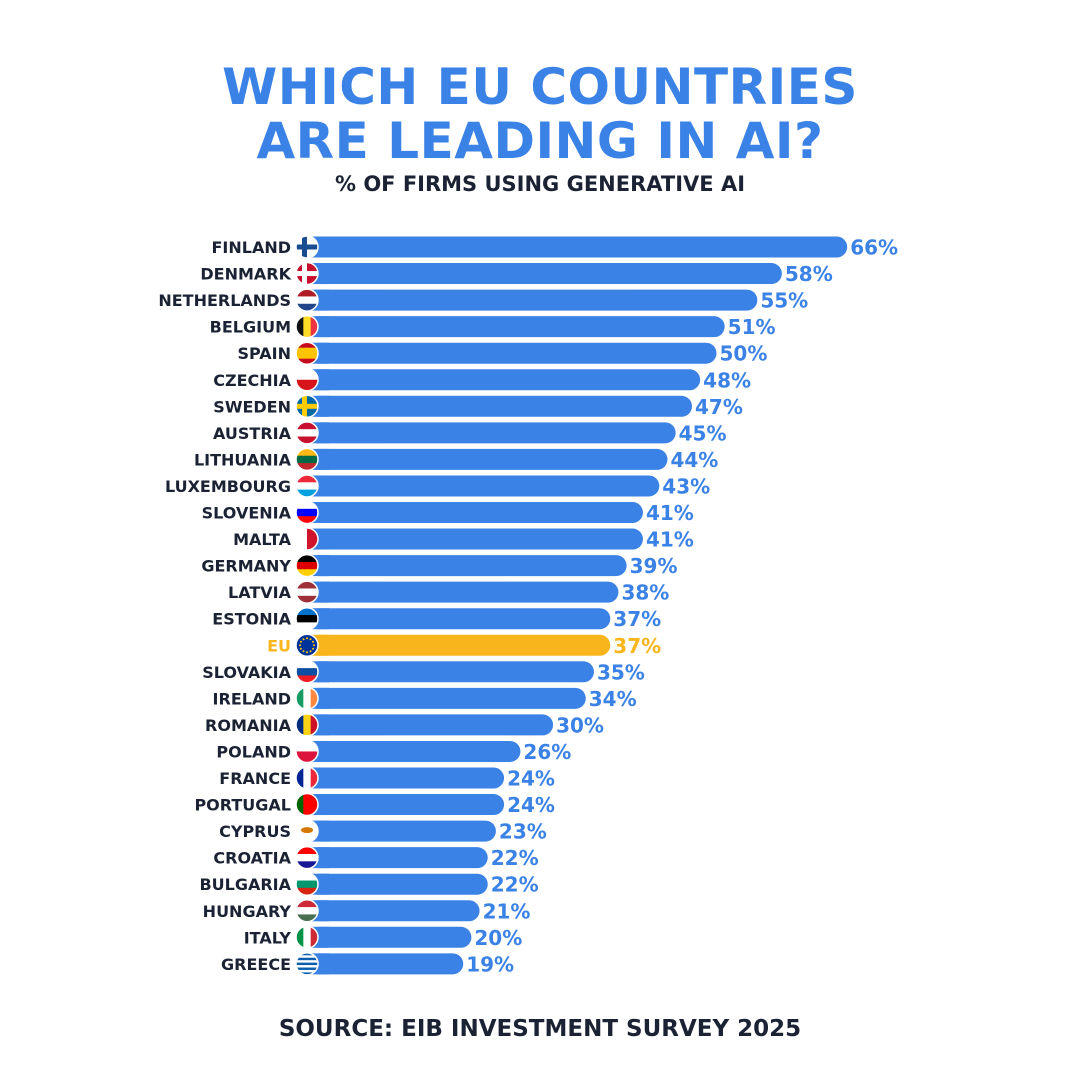 The image size is (1080, 1080). I want to click on category-label: GREECE, so click(256, 964).